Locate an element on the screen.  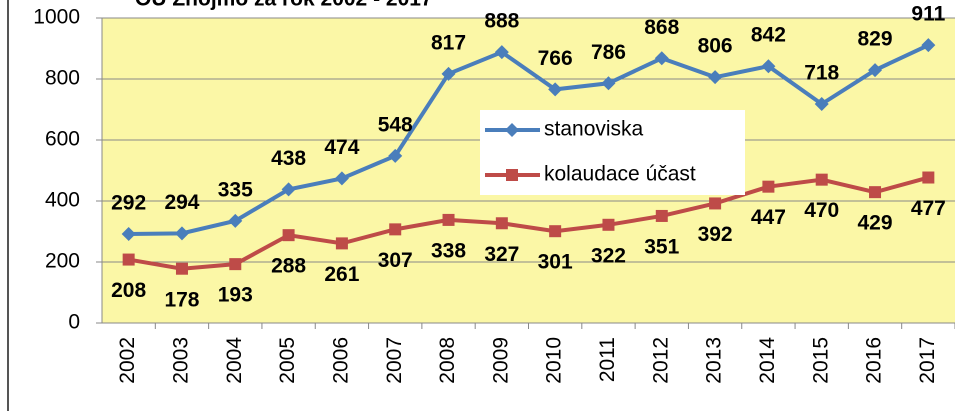
legend-box is located at coordinates (612, 152).